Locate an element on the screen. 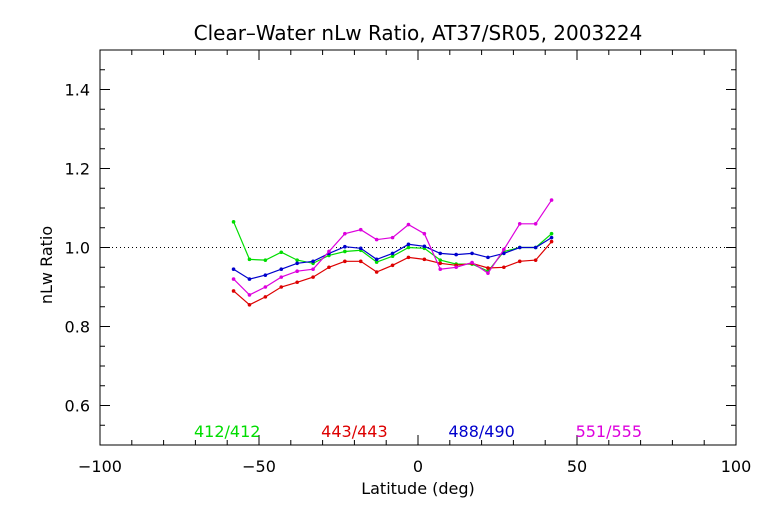  legend-label: 443/443 is located at coordinates (354, 431).